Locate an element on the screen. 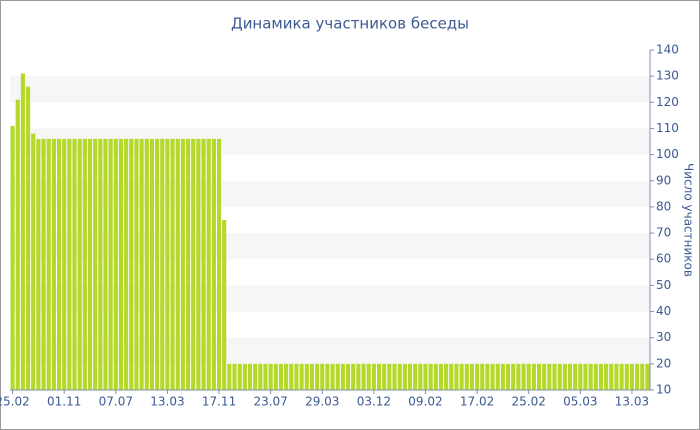 The image size is (700, 430). x-tick-label: 17.02 is located at coordinates (477, 402).